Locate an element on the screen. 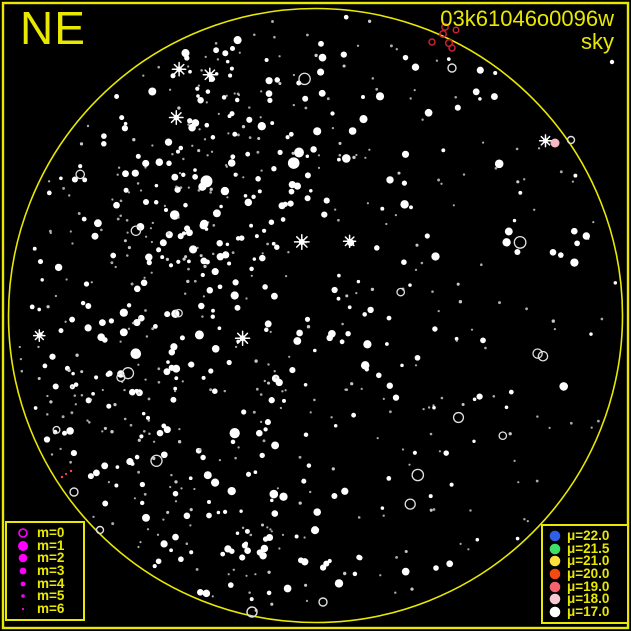 The image size is (631, 631). legend-label: μ=17.0 is located at coordinates (588, 611).